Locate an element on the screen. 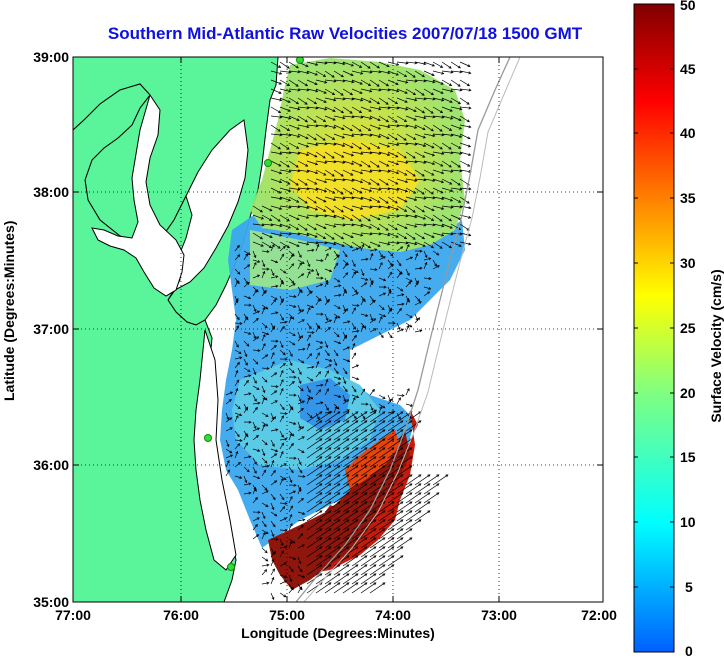 This screenshot has height=659, width=724. station-marker is located at coordinates (268, 163).